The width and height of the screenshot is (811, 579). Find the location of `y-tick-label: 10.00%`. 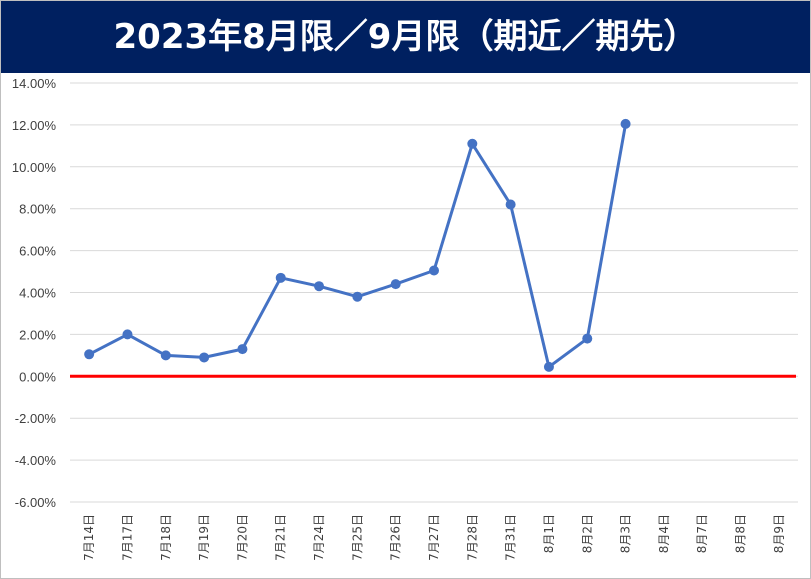

y-tick-label: 10.00% is located at coordinates (34, 167).